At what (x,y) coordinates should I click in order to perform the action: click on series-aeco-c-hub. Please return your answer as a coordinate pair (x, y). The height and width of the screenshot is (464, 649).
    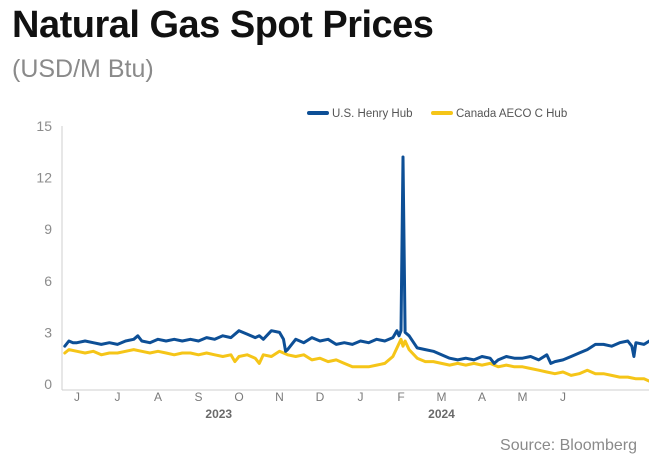
    Looking at the image, I should click on (356, 360).